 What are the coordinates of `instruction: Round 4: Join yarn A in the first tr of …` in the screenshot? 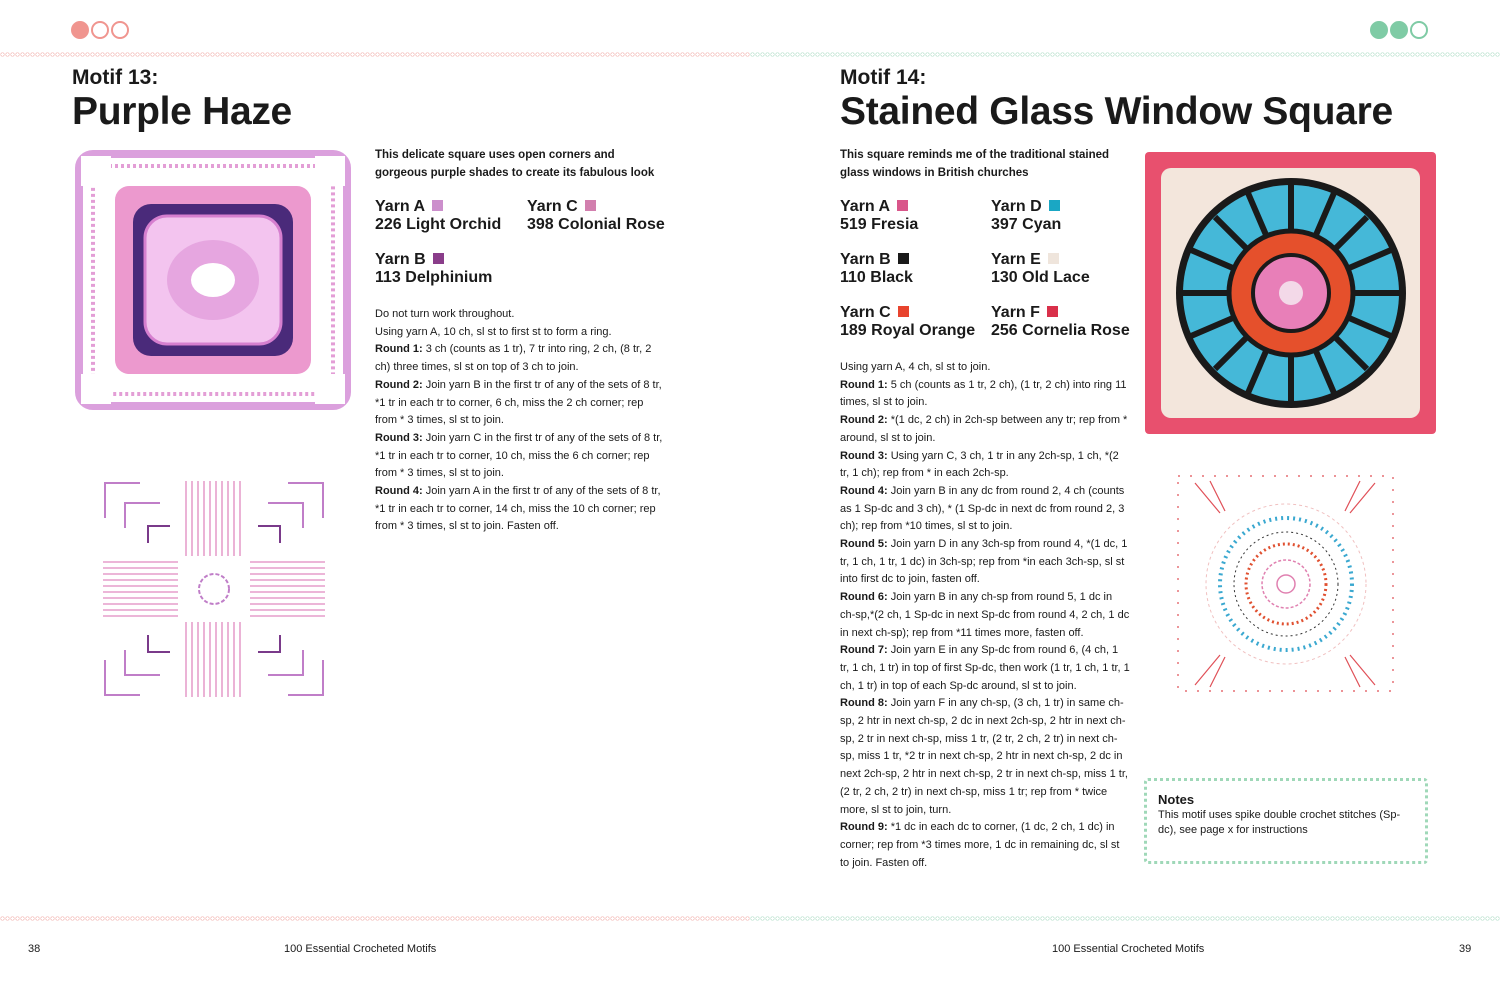 It's located at (518, 509).